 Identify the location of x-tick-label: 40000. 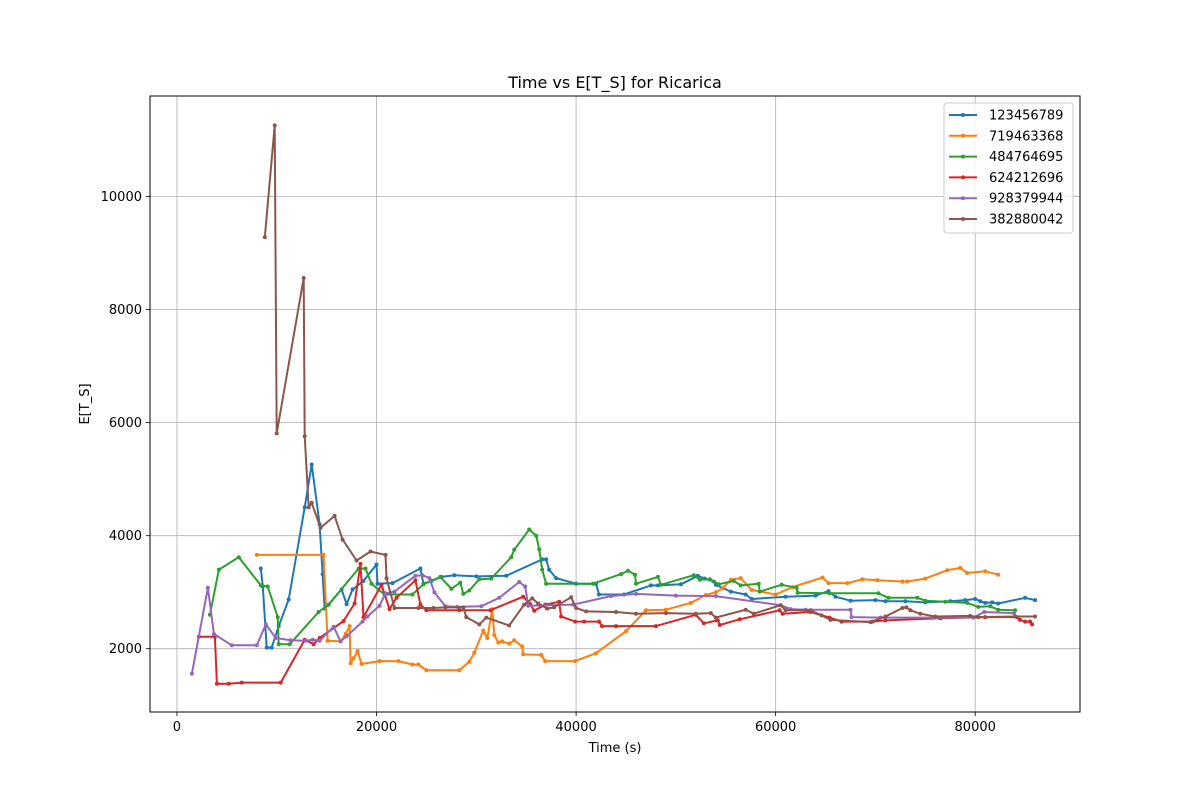
(575, 727).